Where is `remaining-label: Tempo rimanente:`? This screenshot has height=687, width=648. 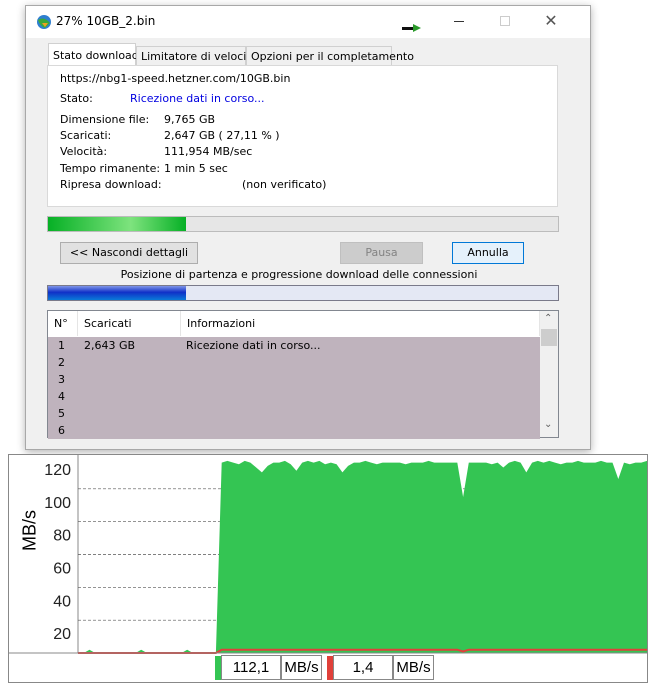 remaining-label: Tempo rimanente: is located at coordinates (110, 168).